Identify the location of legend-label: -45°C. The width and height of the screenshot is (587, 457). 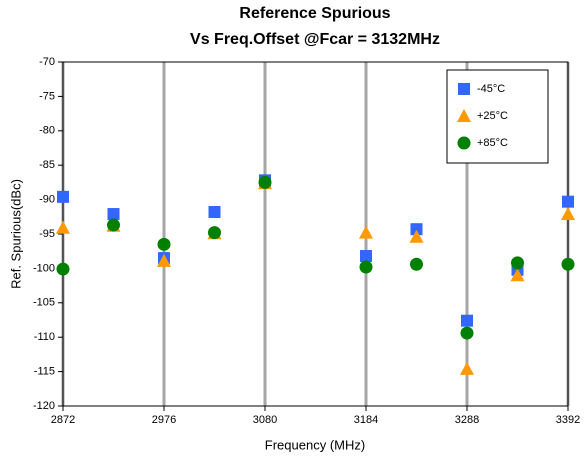
(491, 89).